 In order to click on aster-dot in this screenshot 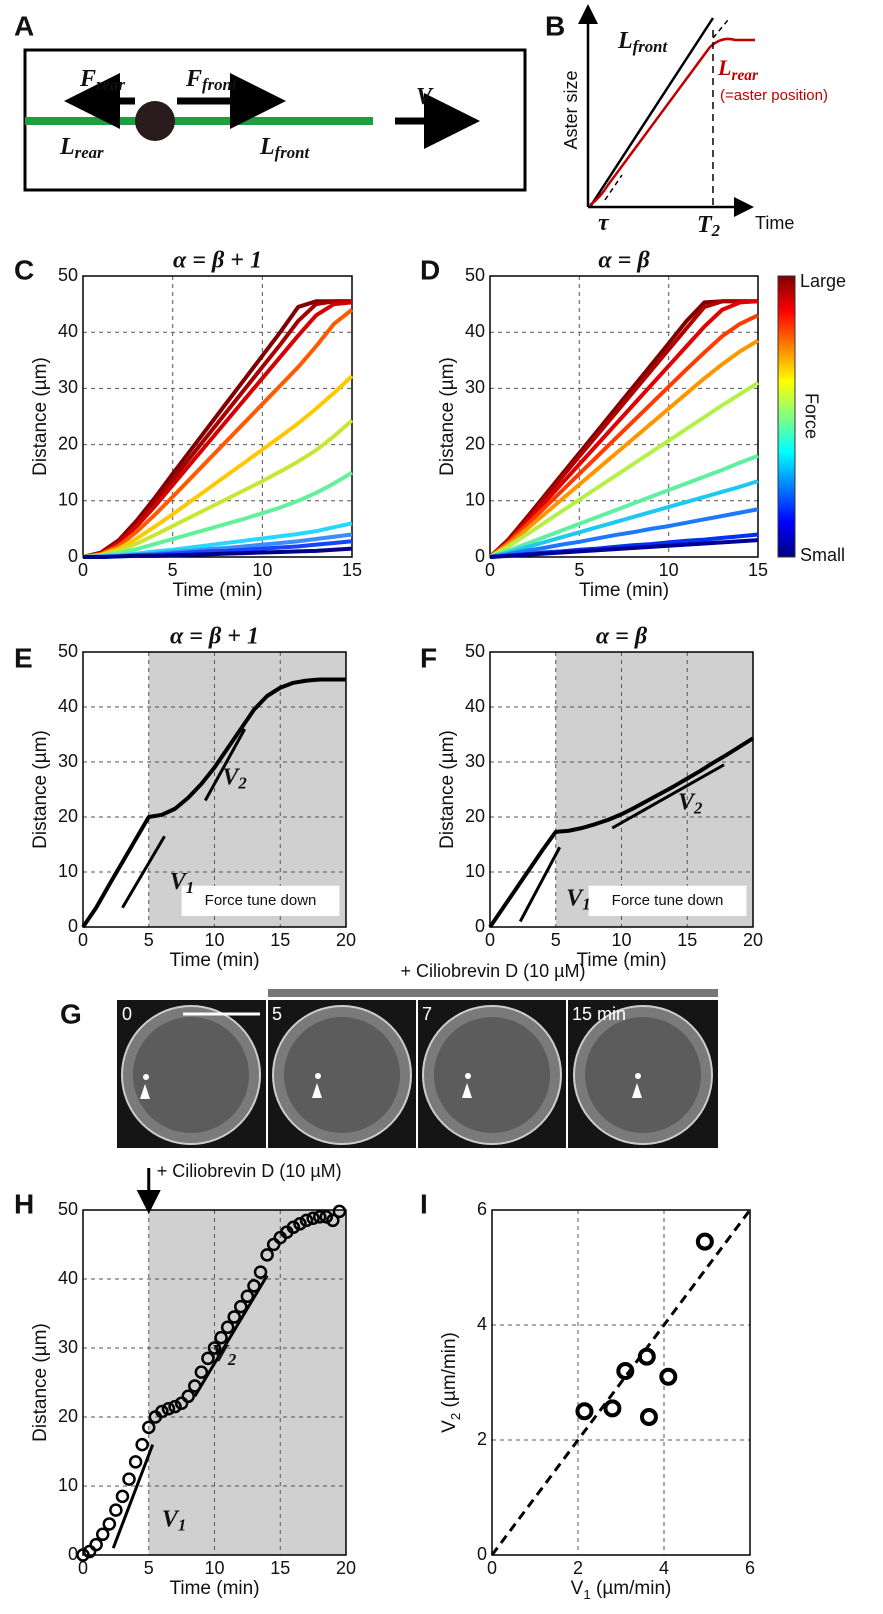, I will do `click(468, 1076)`.